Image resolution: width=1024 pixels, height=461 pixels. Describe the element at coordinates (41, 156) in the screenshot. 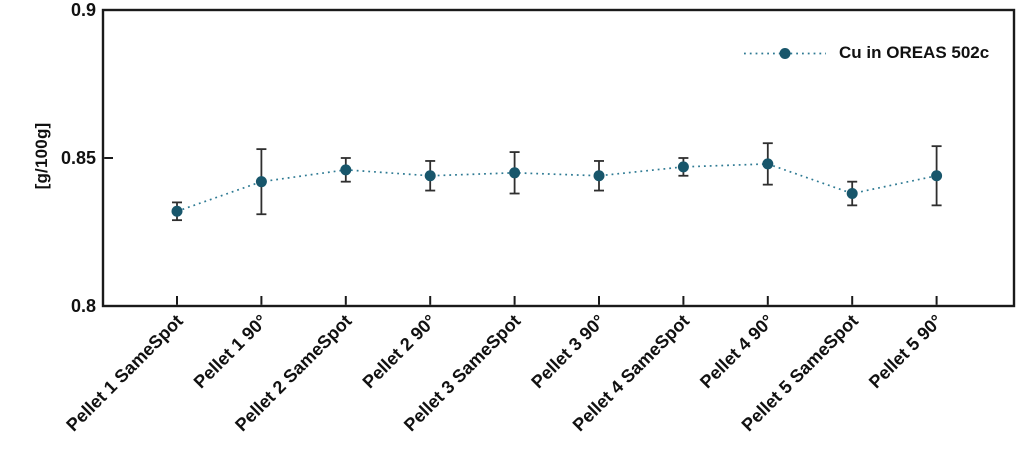

I see `y-axis-label: [g/100g]` at that location.